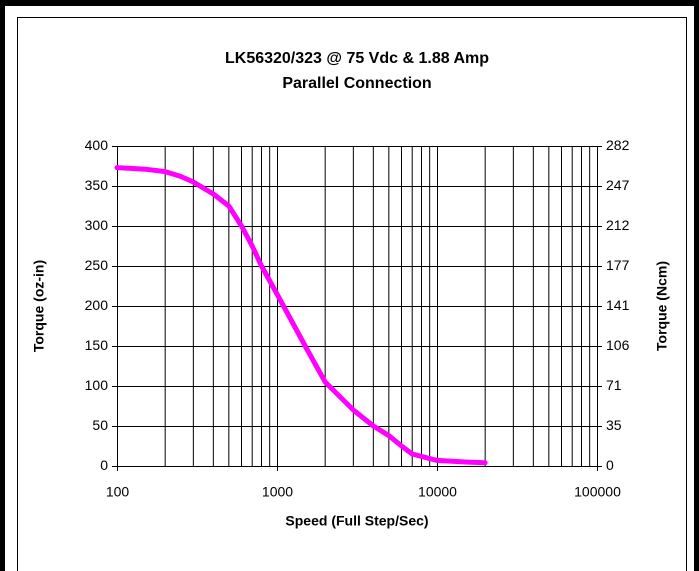  What do you see at coordinates (97, 225) in the screenshot?
I see `y-tick-label: 300` at bounding box center [97, 225].